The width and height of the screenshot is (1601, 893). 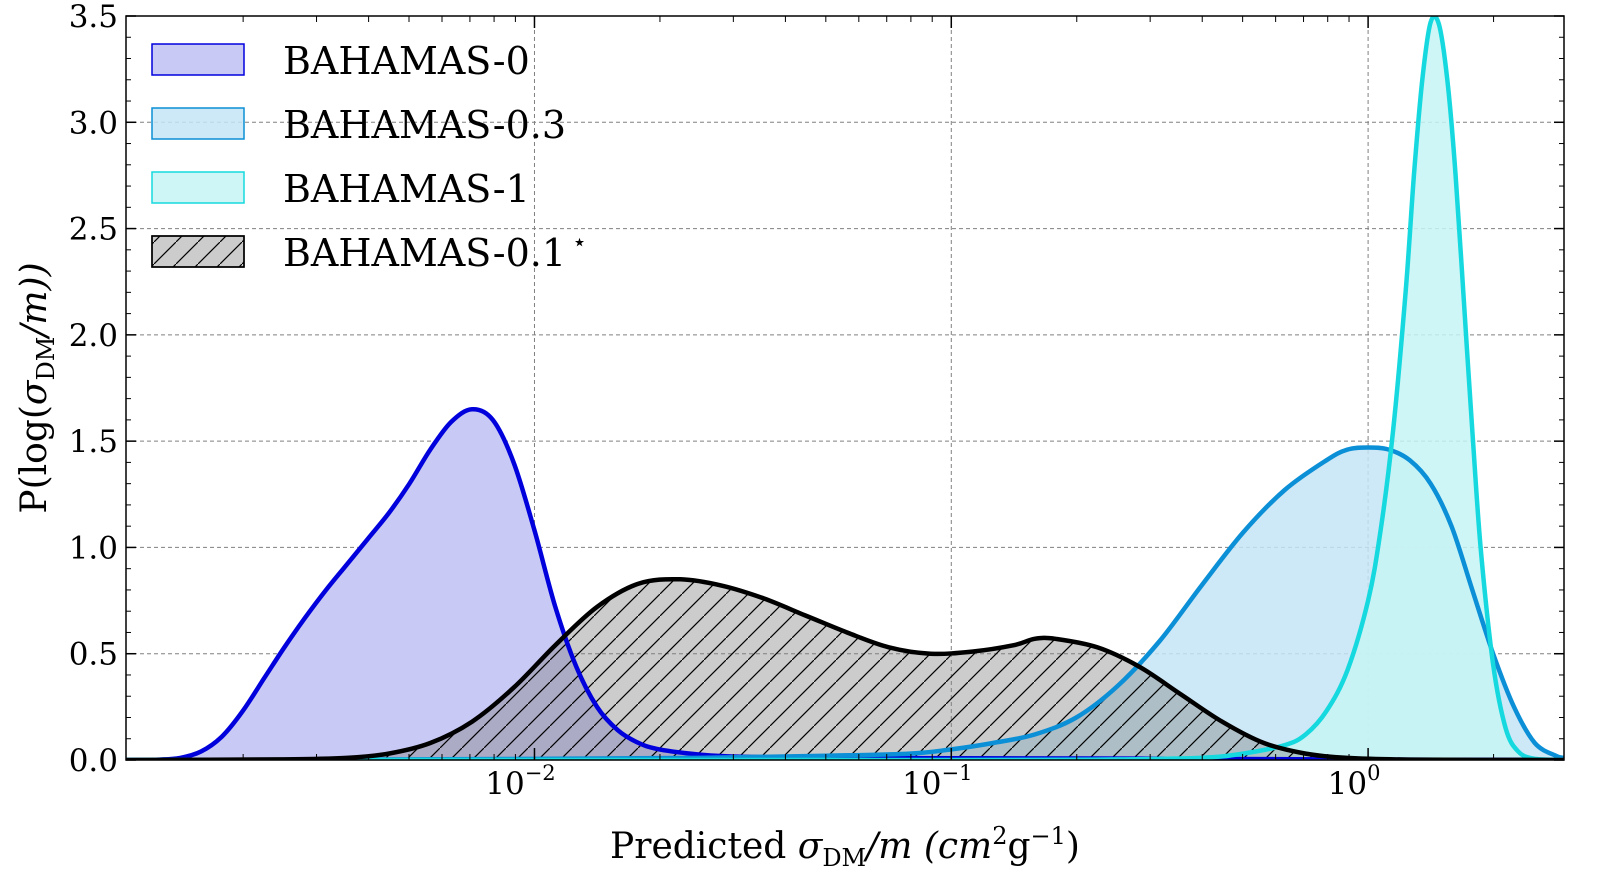 What do you see at coordinates (845, 847) in the screenshot?
I see `x-axis-label: Predicted σDM/m (cm2g−1)` at bounding box center [845, 847].